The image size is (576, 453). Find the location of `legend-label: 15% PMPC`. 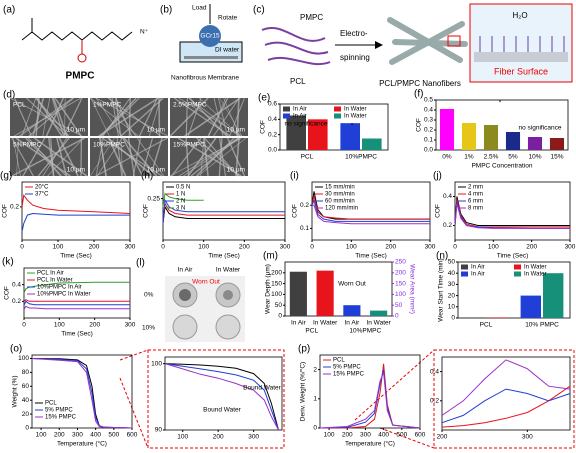

legend-label: 15% PMPC is located at coordinates (349, 375).